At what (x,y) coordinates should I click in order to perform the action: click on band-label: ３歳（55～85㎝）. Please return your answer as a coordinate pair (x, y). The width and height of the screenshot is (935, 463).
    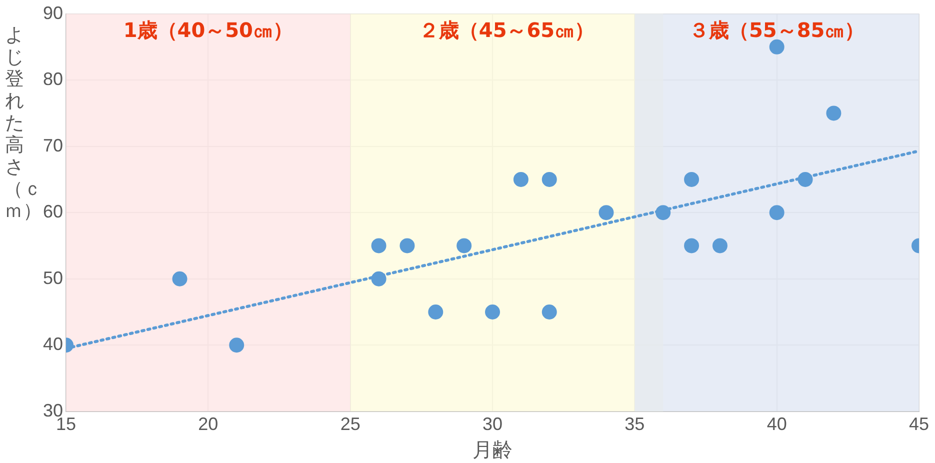
    Looking at the image, I should click on (777, 30).